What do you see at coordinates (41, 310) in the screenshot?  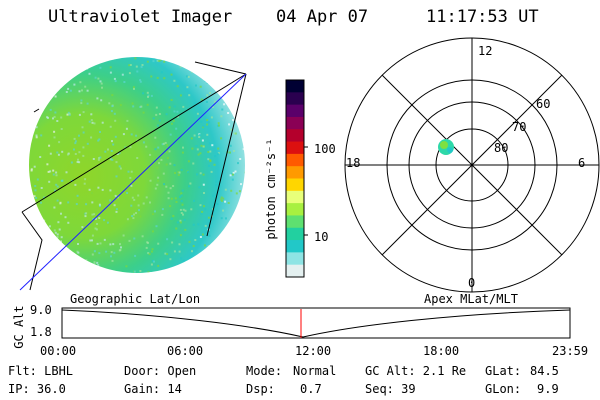 I see `timeline-ytick-9: 9.0` at bounding box center [41, 310].